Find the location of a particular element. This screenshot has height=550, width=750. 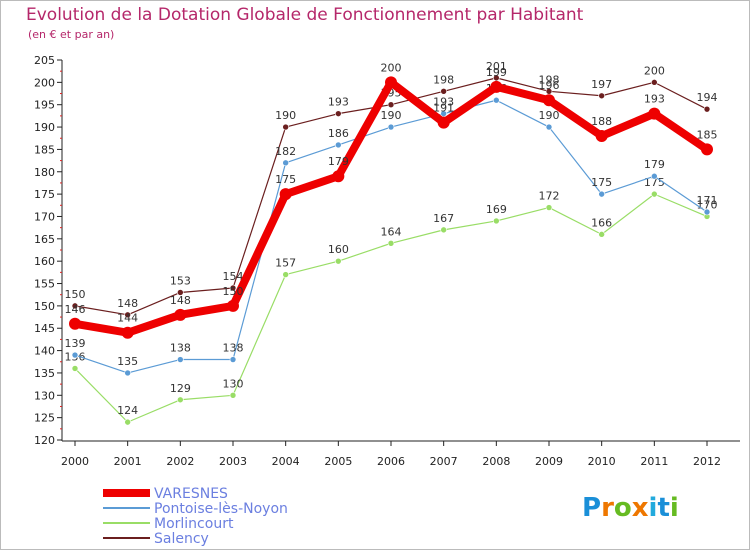

legend-label: Morlincourt is located at coordinates (194, 524).